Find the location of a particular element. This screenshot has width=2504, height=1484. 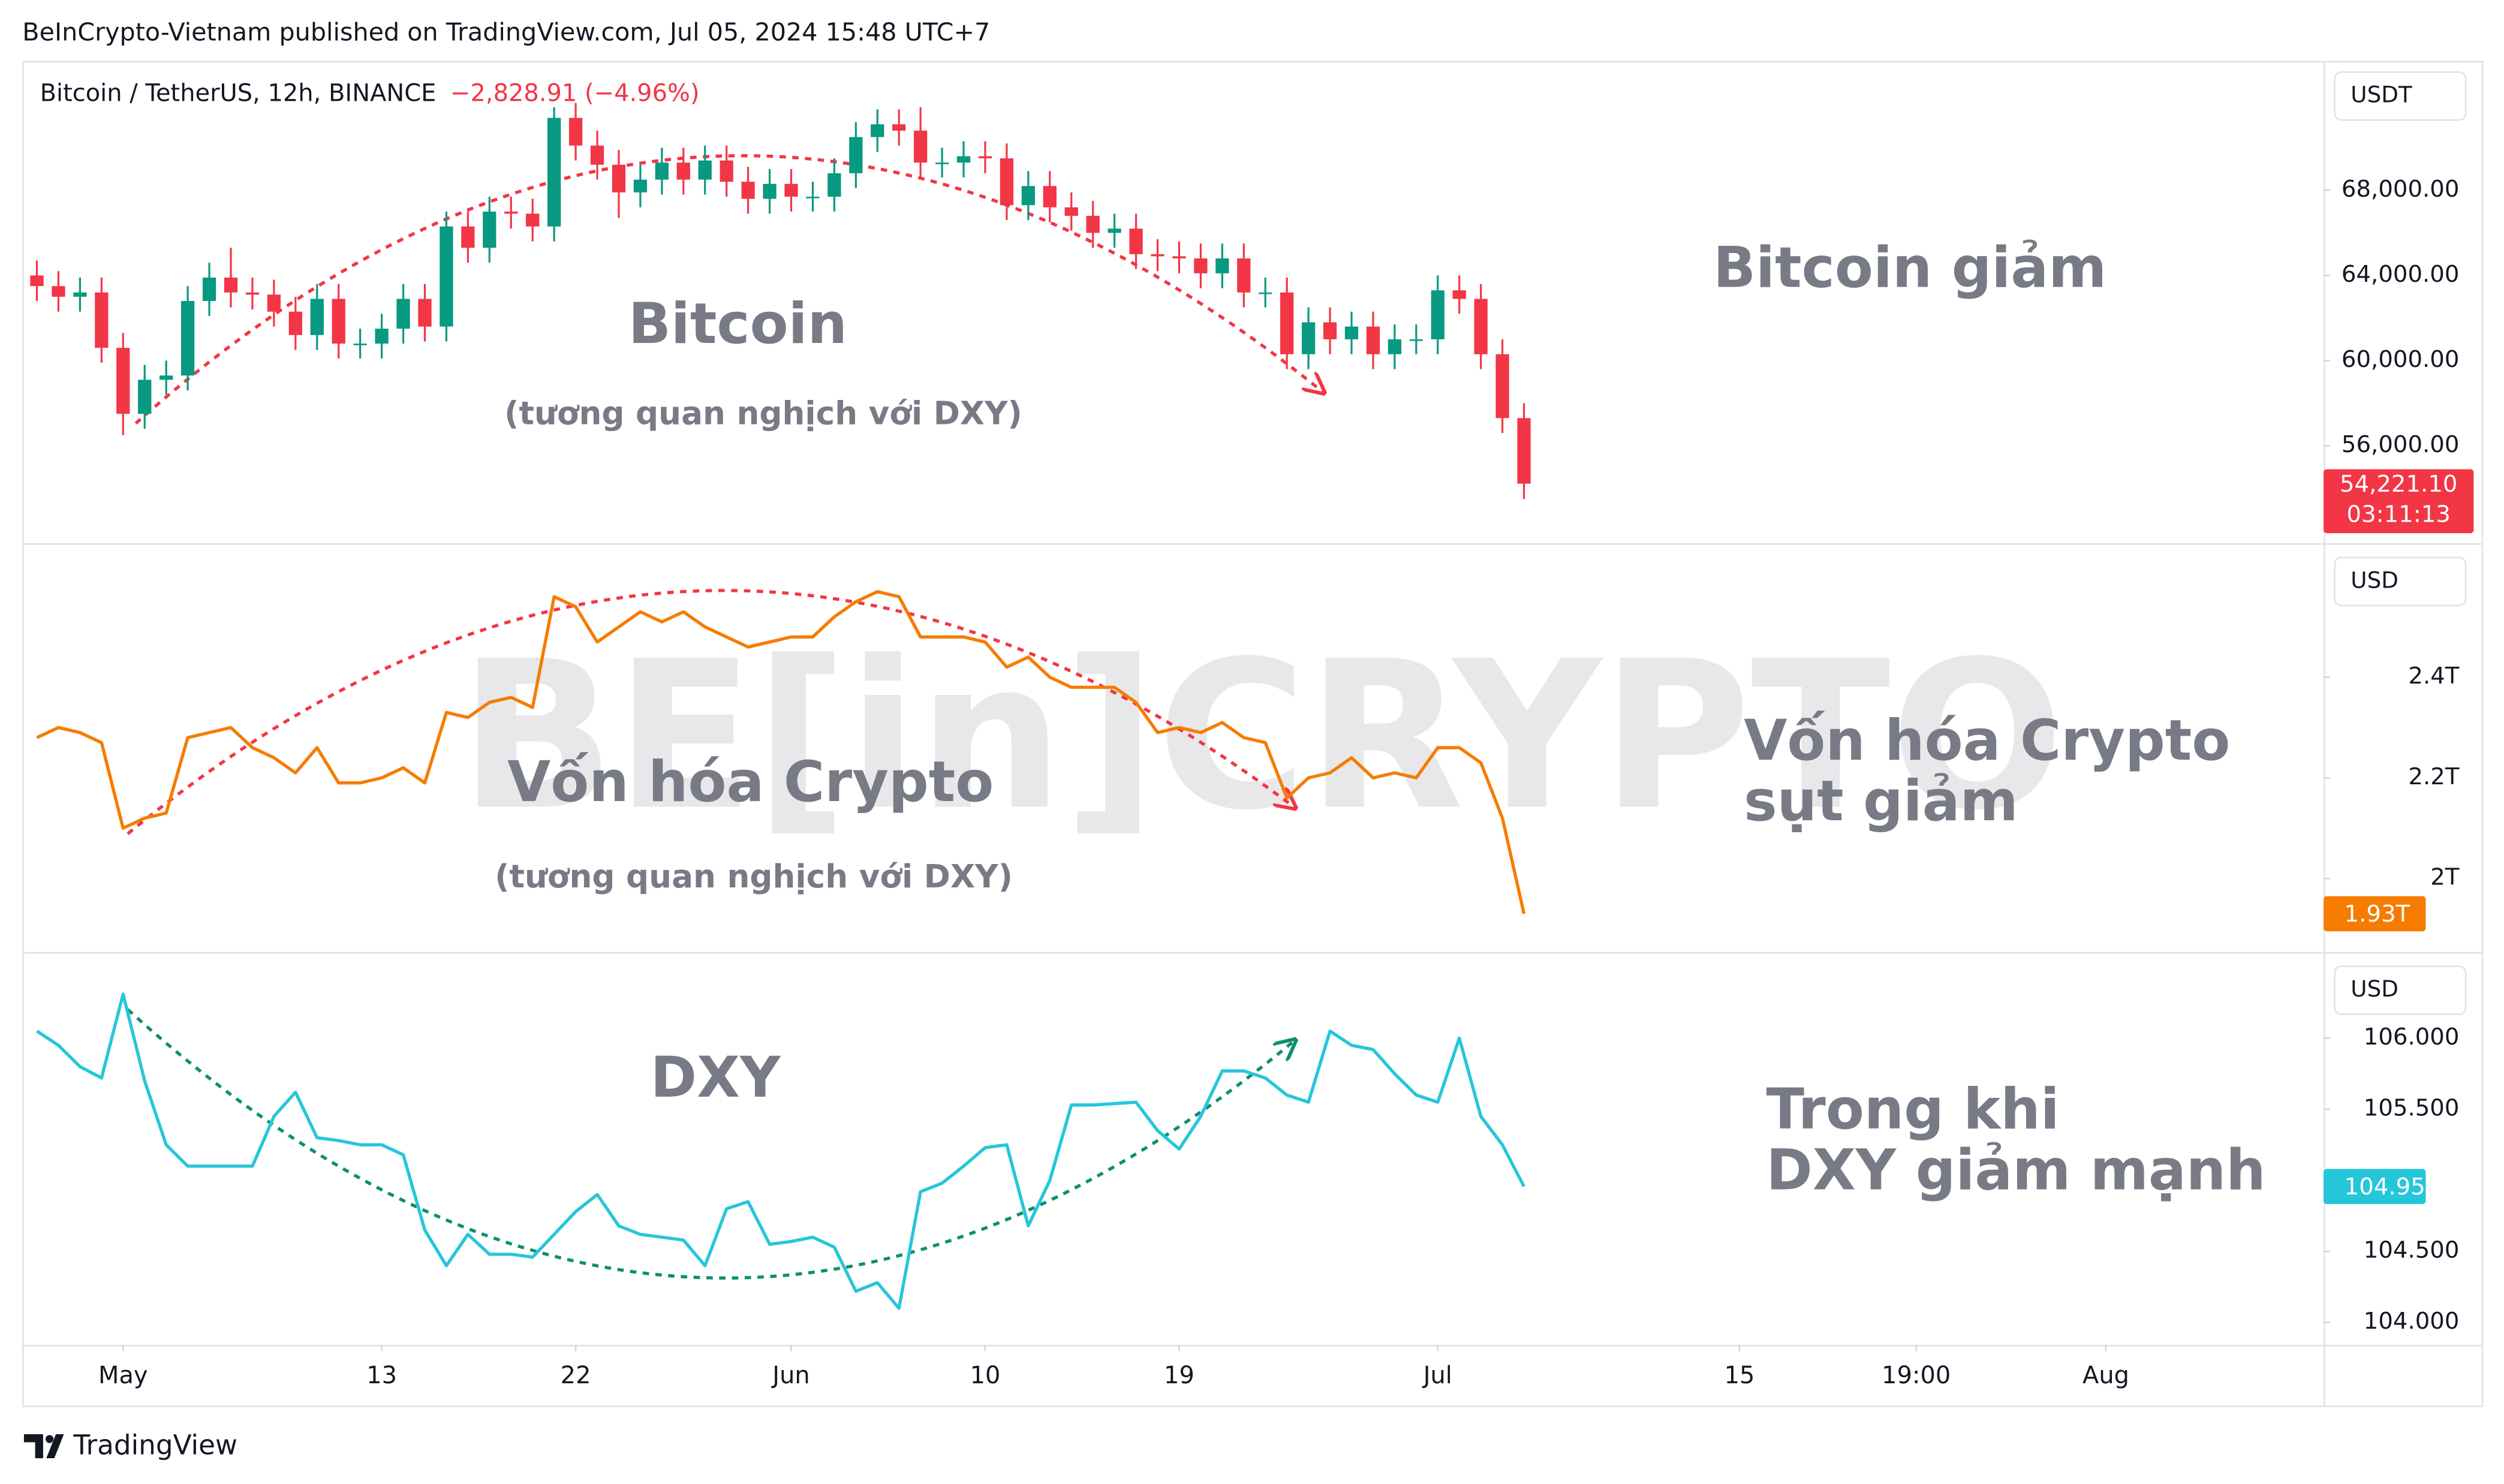

x-tick-label: May is located at coordinates (123, 1375).